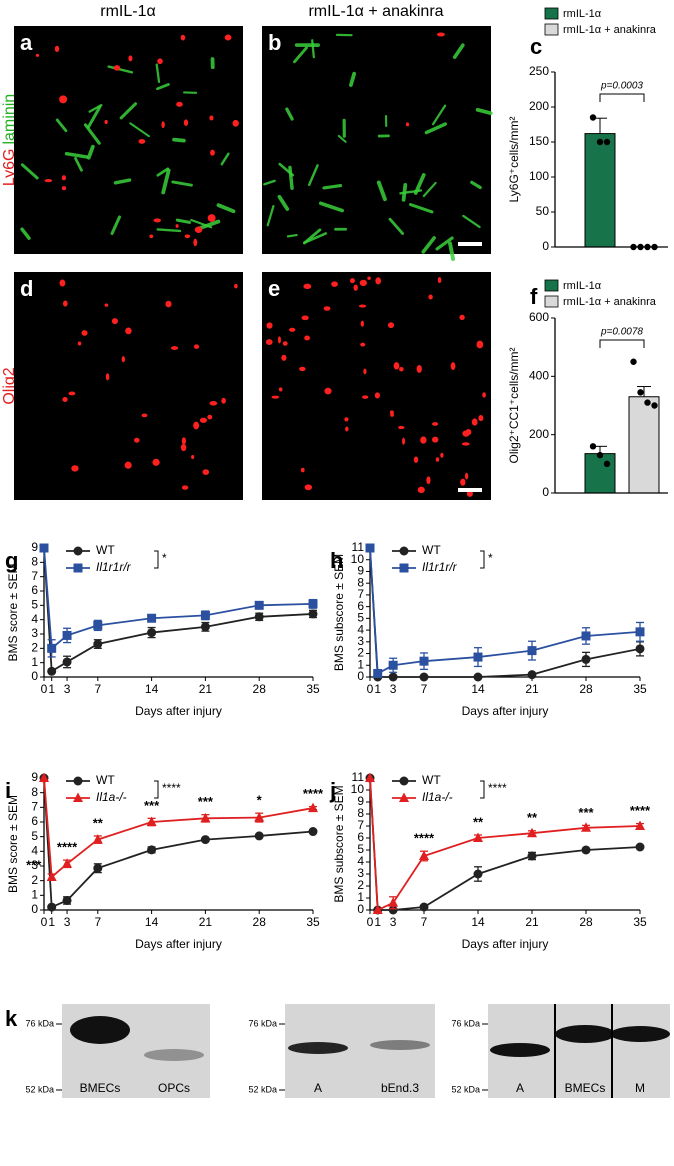  Describe the element at coordinates (178, 828) in the screenshot. I see `series-line` at that location.